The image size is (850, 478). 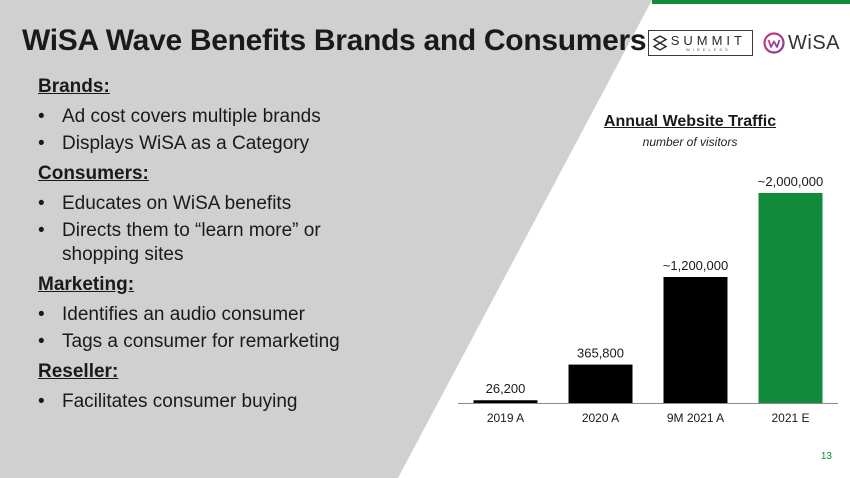 I want to click on section-heading: Marketing:, so click(x=86, y=284).